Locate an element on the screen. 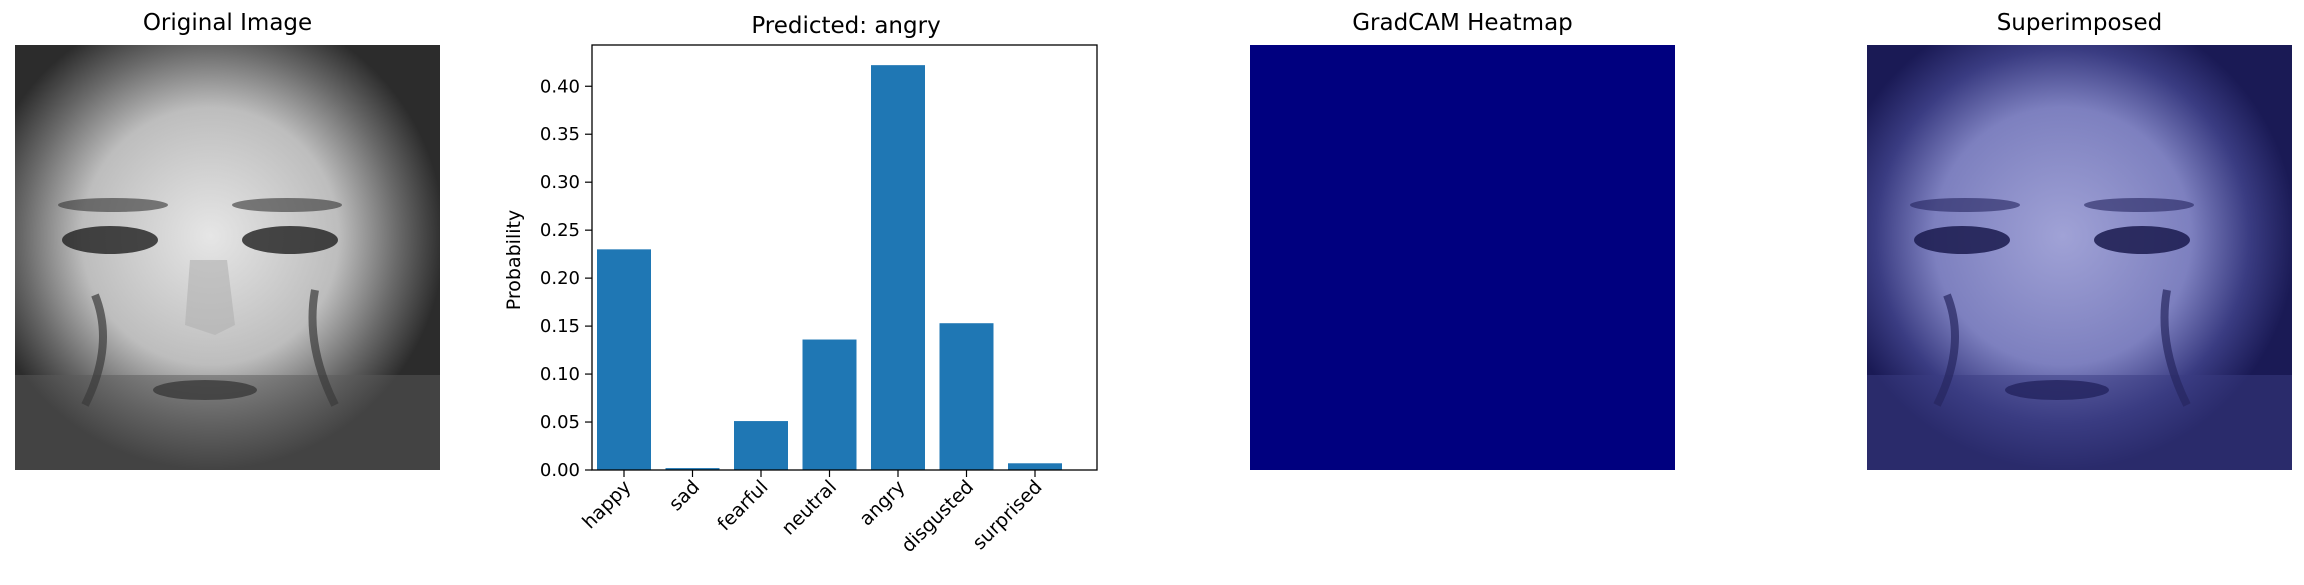 The image size is (2304, 585). y-tick-label: 0.15 is located at coordinates (560, 326).